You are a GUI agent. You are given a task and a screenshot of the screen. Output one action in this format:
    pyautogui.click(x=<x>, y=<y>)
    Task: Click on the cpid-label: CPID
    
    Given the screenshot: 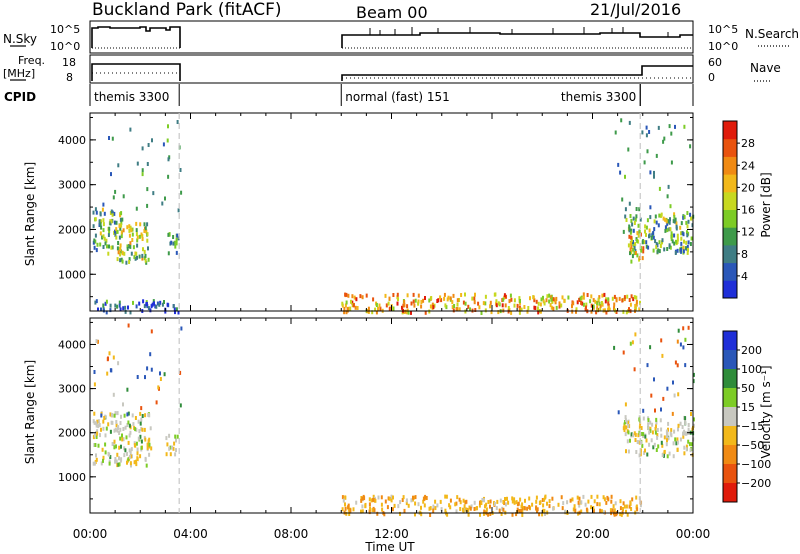 What is the action you would take?
    pyautogui.click(x=20, y=97)
    